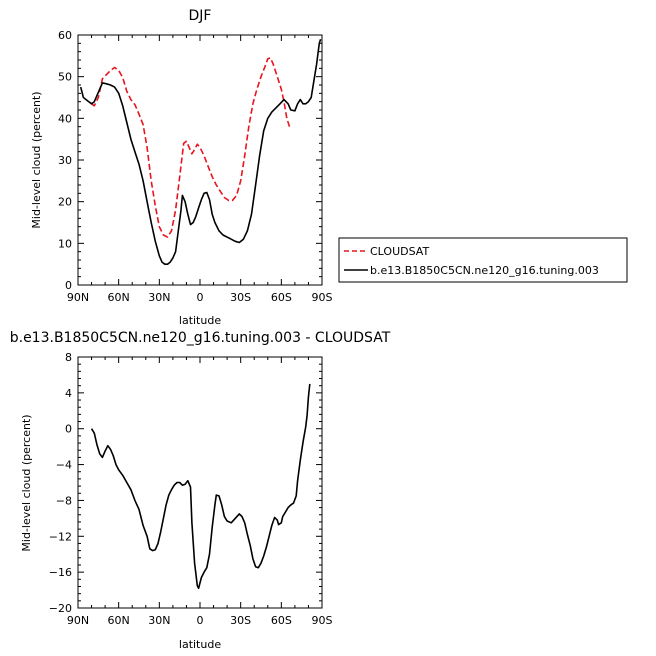 The image size is (656, 656). Describe the element at coordinates (399, 251) in the screenshot. I see `legend-label-cloudsat: CLOUDSAT` at that location.